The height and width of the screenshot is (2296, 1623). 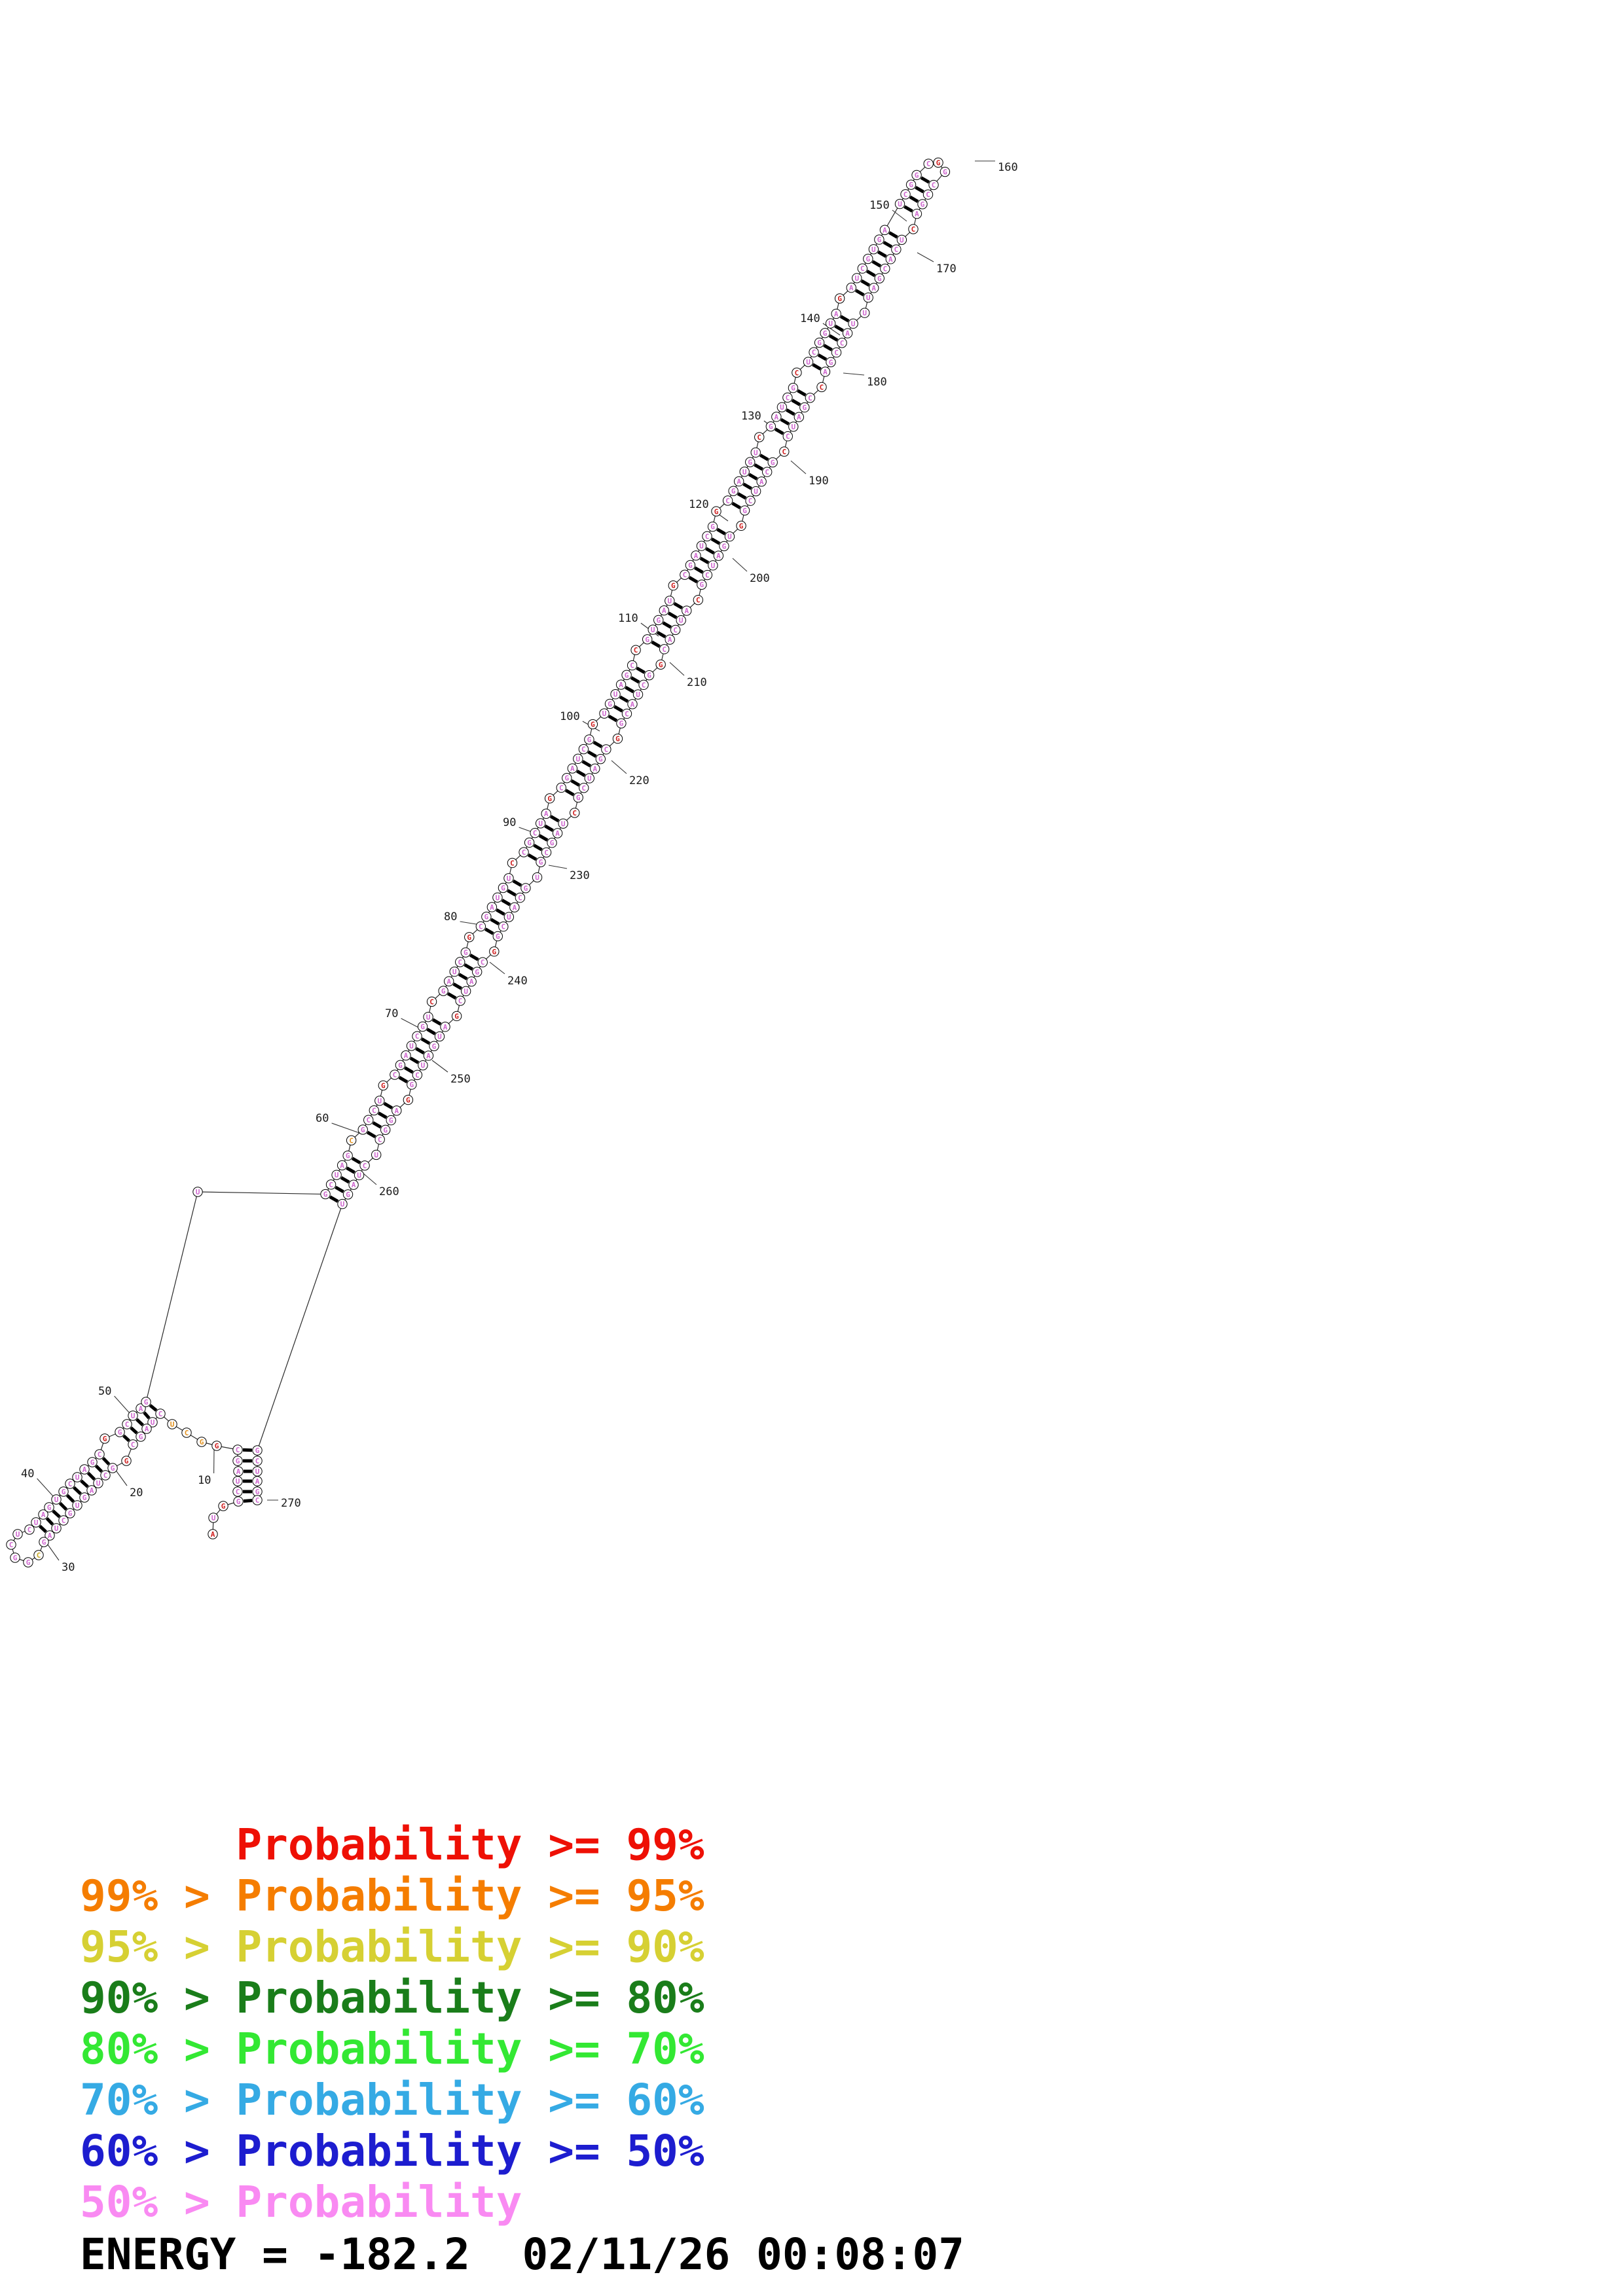 What do you see at coordinates (392, 1896) in the screenshot?
I see `legend-line: 99% > Probability >= 95%` at bounding box center [392, 1896].